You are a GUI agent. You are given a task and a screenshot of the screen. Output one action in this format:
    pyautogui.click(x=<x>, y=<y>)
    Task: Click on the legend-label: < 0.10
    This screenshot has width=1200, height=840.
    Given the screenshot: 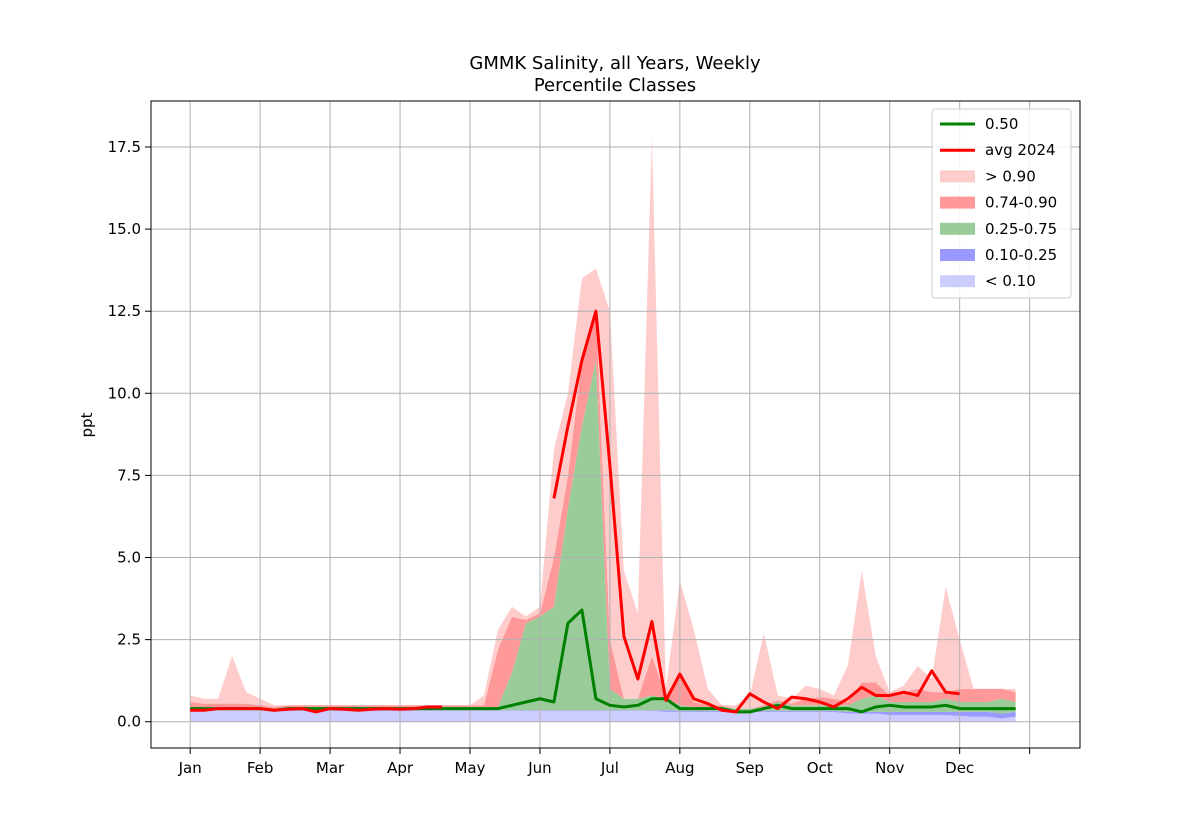 What is the action you would take?
    pyautogui.click(x=1010, y=281)
    